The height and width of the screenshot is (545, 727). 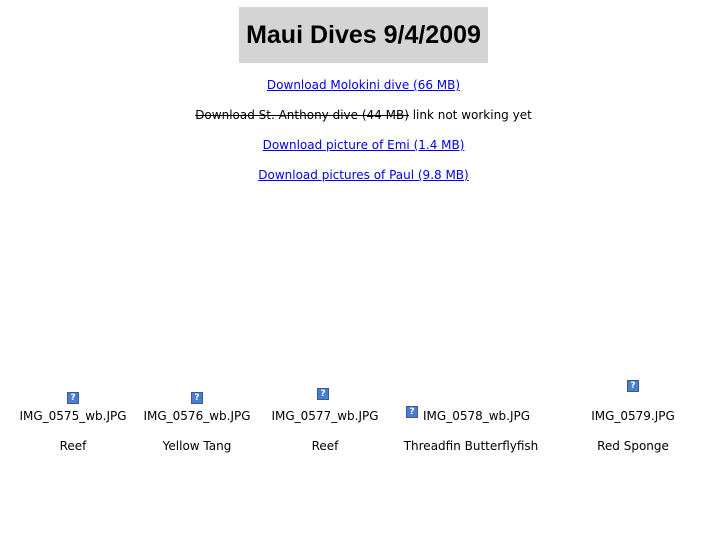 I want to click on gallery-item: ? IMG_0576_wb.JPG Yellow Tang, so click(x=197, y=427).